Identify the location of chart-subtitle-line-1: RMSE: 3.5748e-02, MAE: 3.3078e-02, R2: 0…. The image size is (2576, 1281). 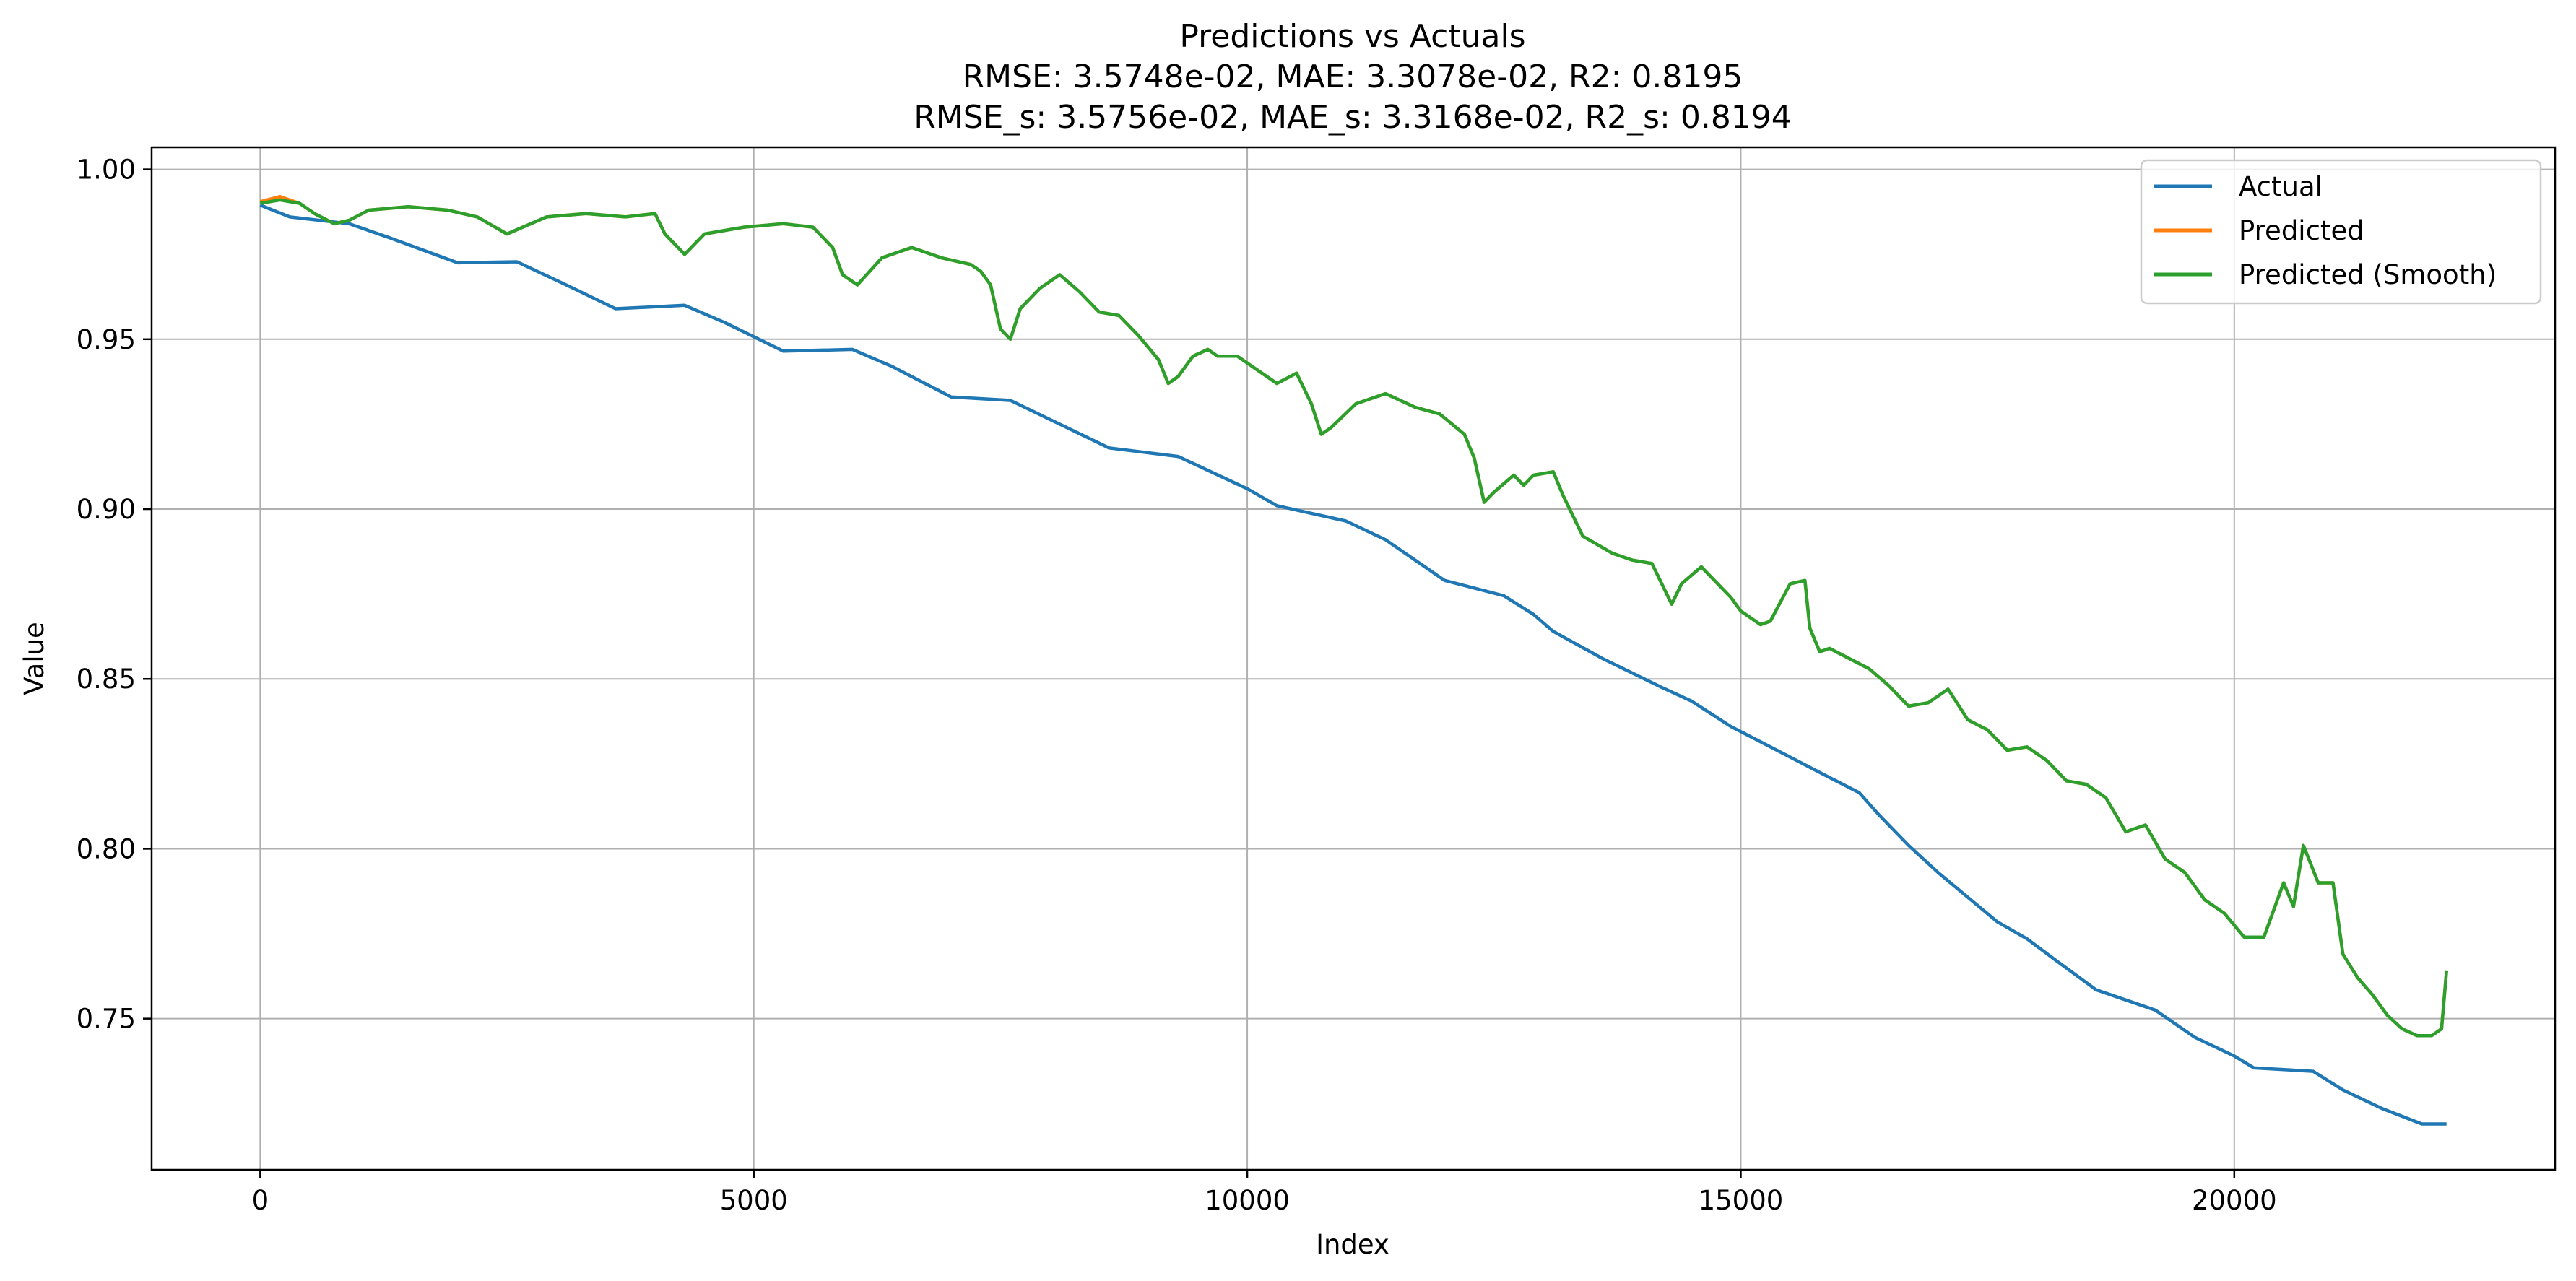
(1353, 76).